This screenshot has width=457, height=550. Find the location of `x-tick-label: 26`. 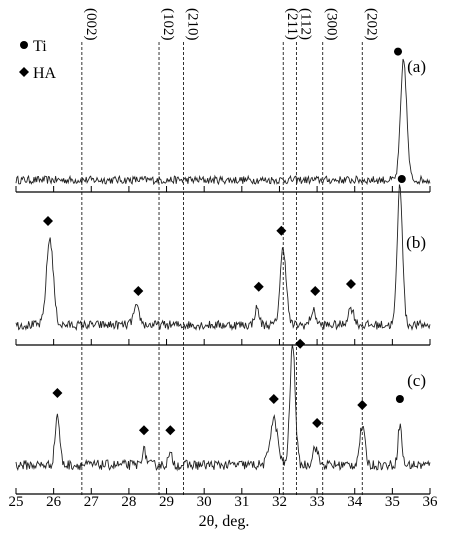

x-tick-label: 26 is located at coordinates (54, 502).